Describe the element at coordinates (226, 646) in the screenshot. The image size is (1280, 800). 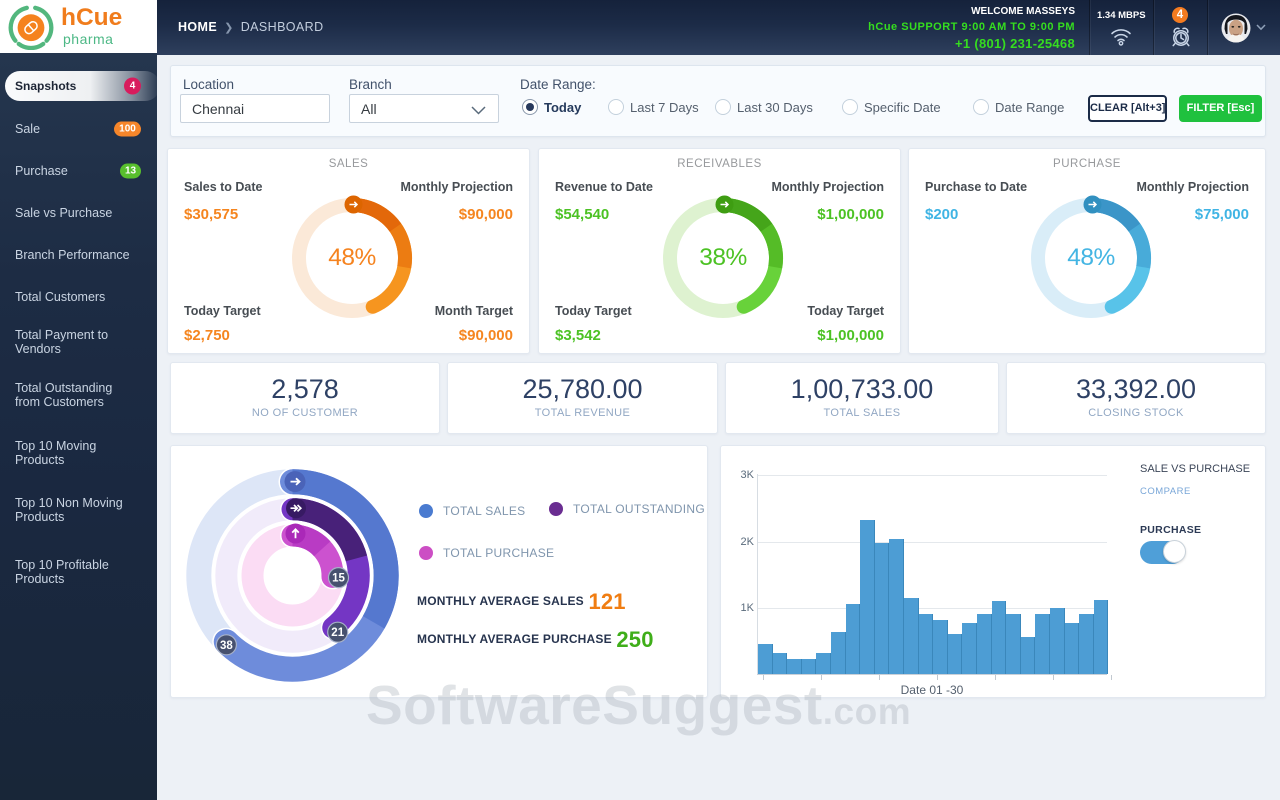
I see `svg-text: 38` at that location.